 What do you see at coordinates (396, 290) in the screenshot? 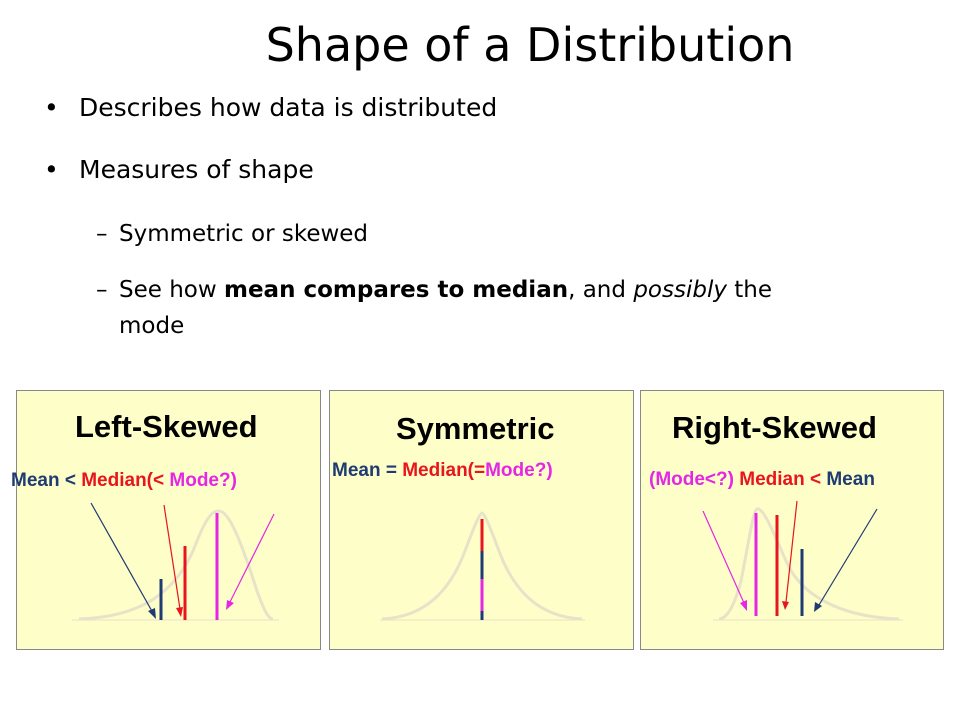
I see `sub-bullet-bold: mean compares to median` at bounding box center [396, 290].